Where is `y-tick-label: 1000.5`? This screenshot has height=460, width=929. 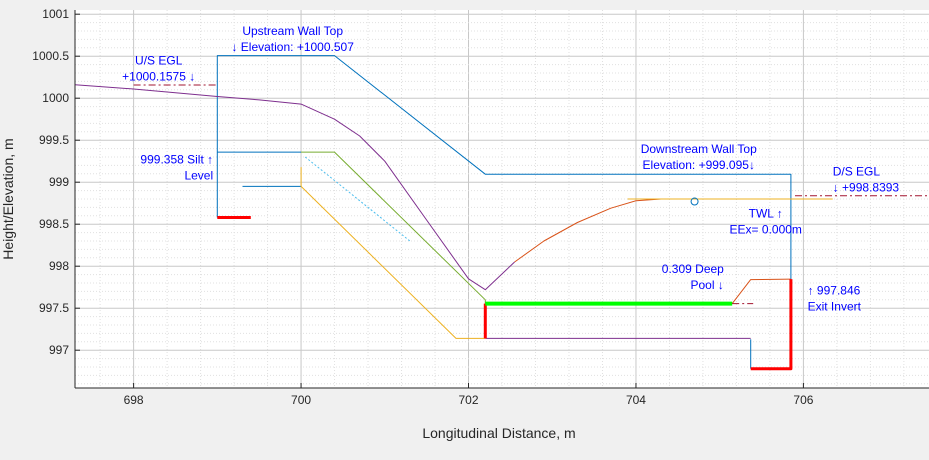
y-tick-label: 1000.5 is located at coordinates (50, 56).